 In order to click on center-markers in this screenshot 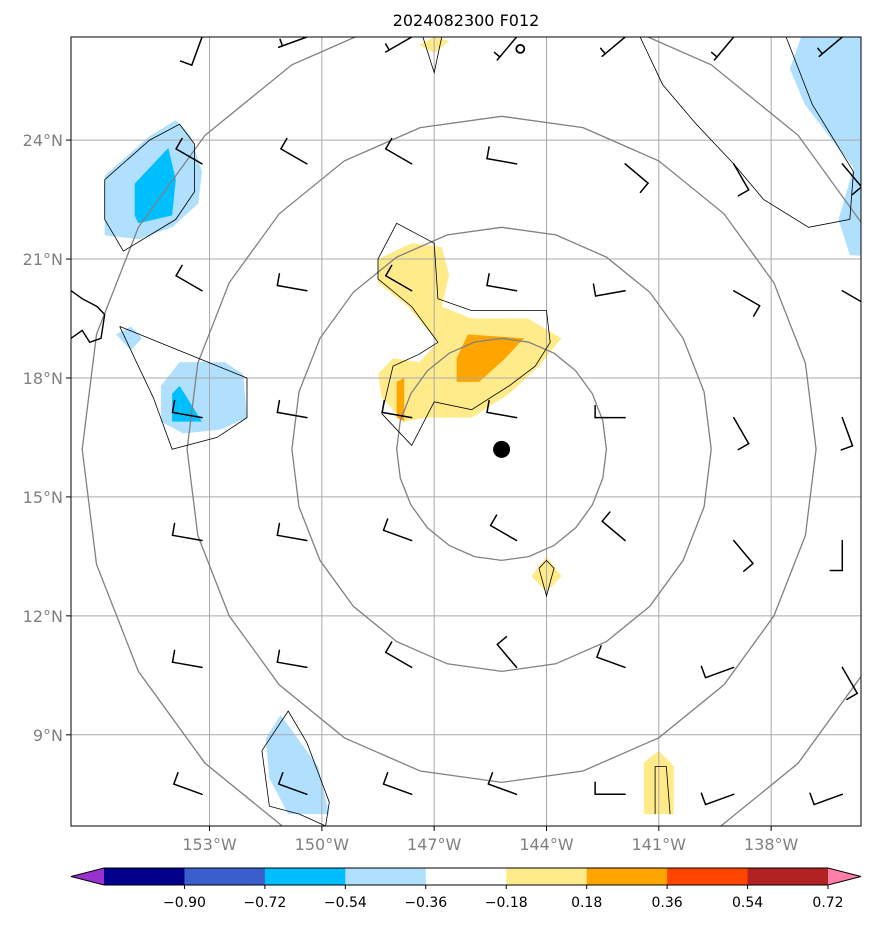, I will do `click(509, 250)`.